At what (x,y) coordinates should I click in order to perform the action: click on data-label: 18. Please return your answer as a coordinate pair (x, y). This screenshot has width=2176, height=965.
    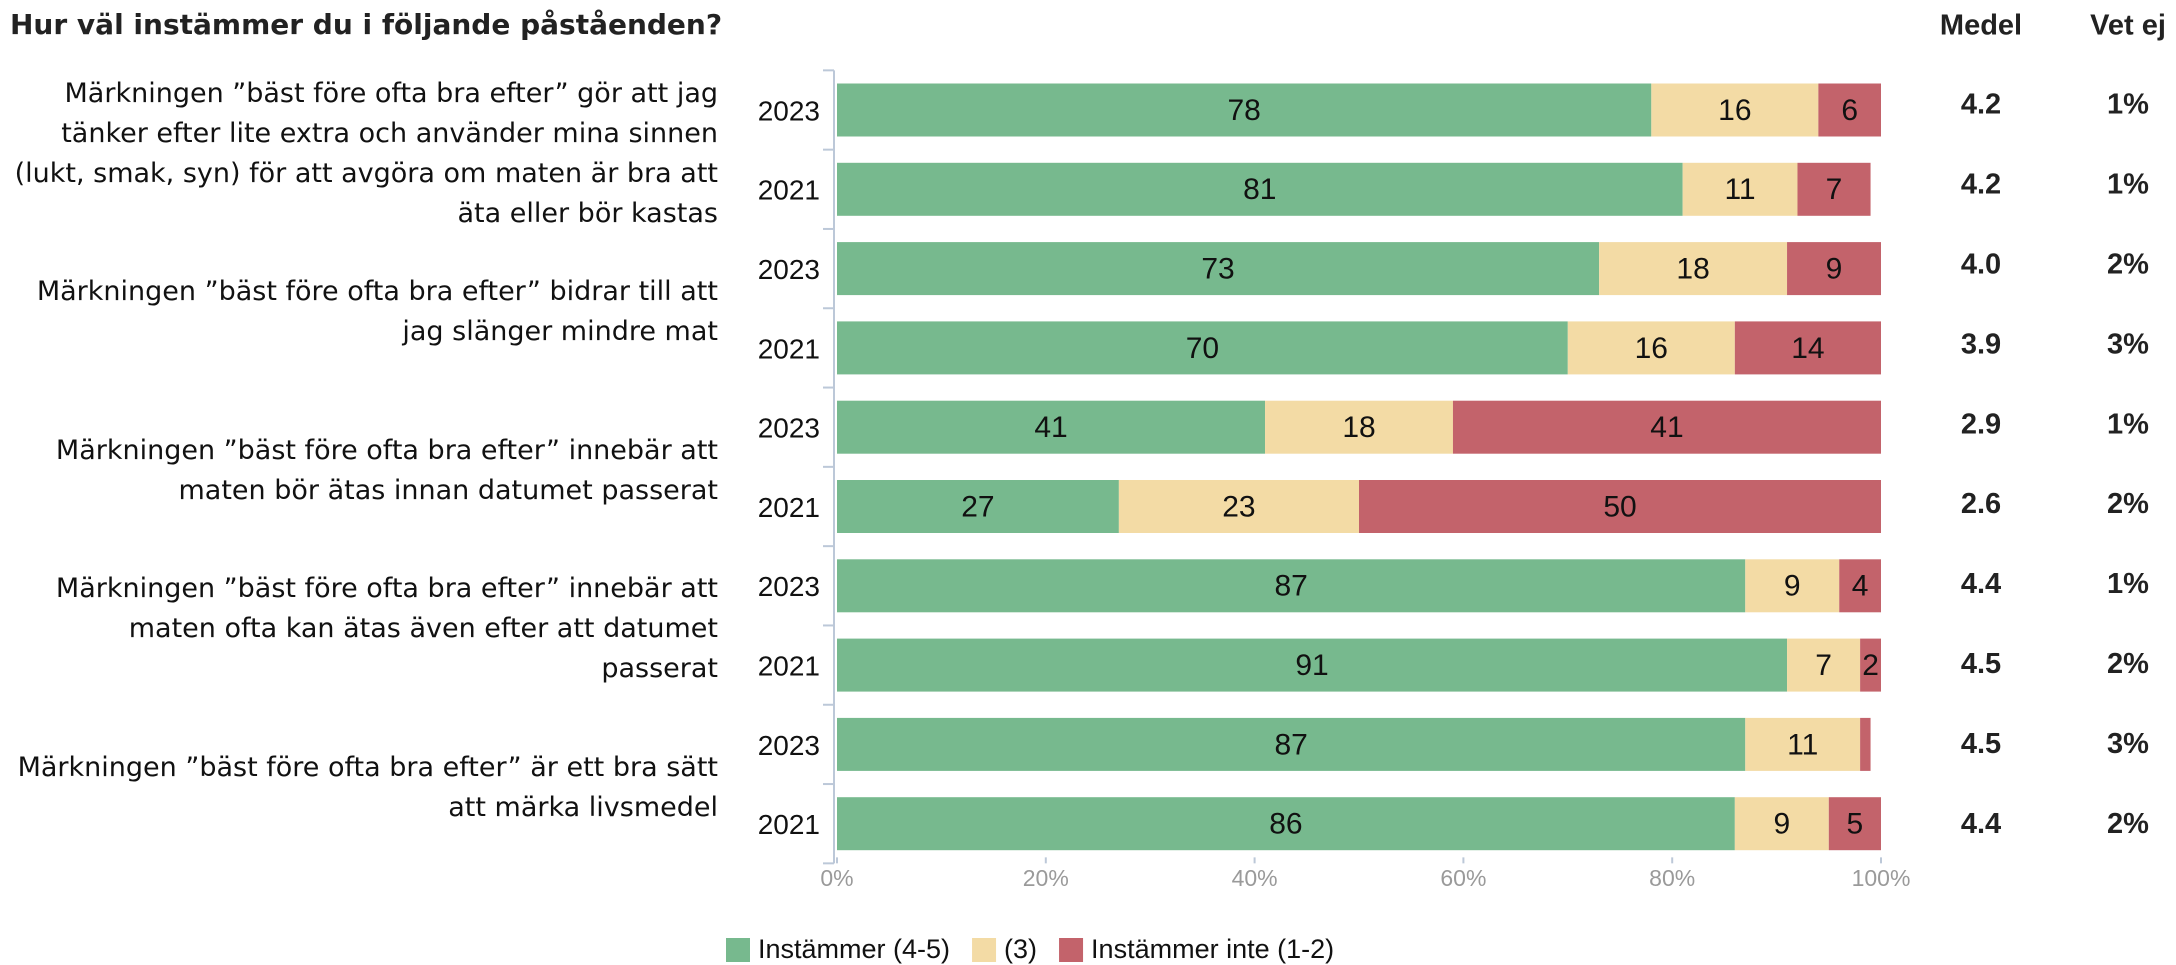
    Looking at the image, I should click on (1692, 269).